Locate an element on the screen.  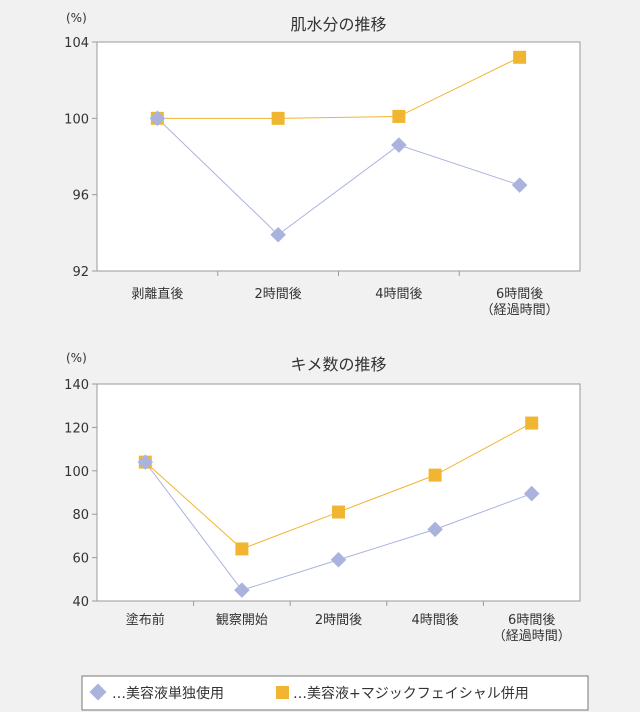
legend: …美容液単独使用 …美容液+マジックフェイシャル併用 is located at coordinates (335, 693).